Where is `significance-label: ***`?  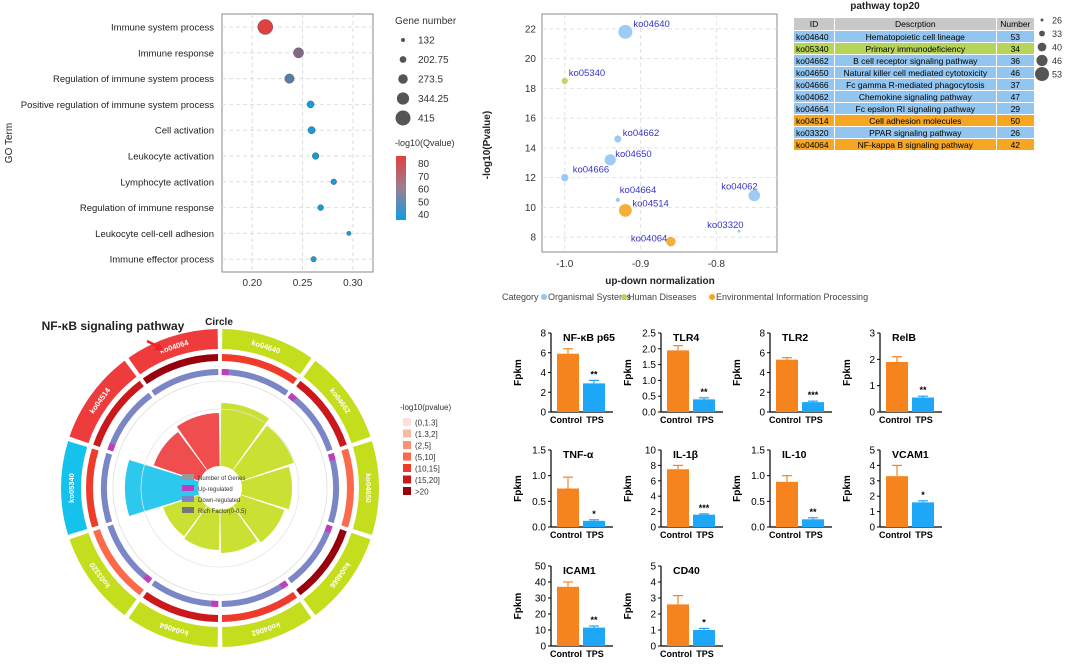
significance-label: *** is located at coordinates (813, 395).